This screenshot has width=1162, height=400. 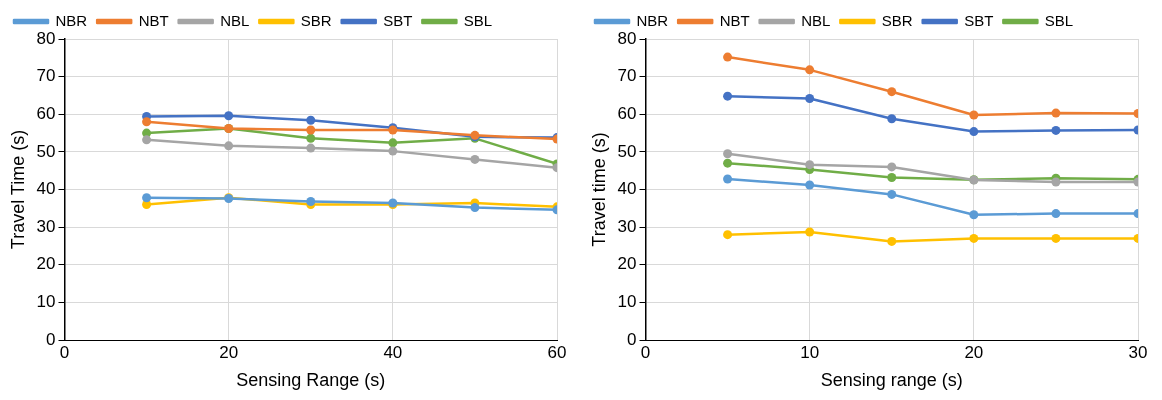 I want to click on x-tick-label: 40, so click(x=393, y=352).